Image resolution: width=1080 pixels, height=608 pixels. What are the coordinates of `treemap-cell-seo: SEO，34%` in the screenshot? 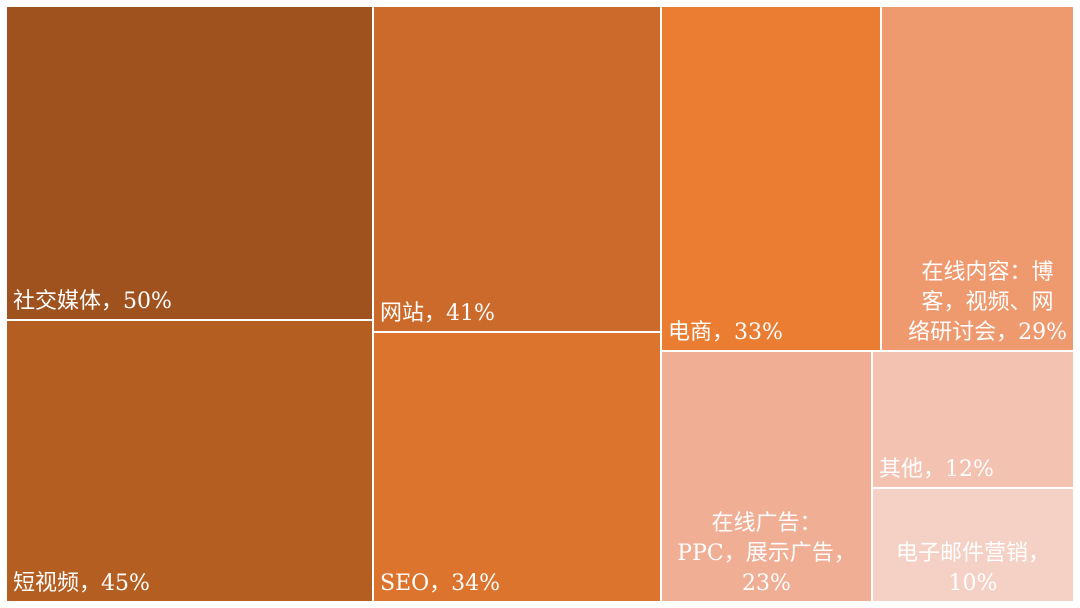 It's located at (517, 467).